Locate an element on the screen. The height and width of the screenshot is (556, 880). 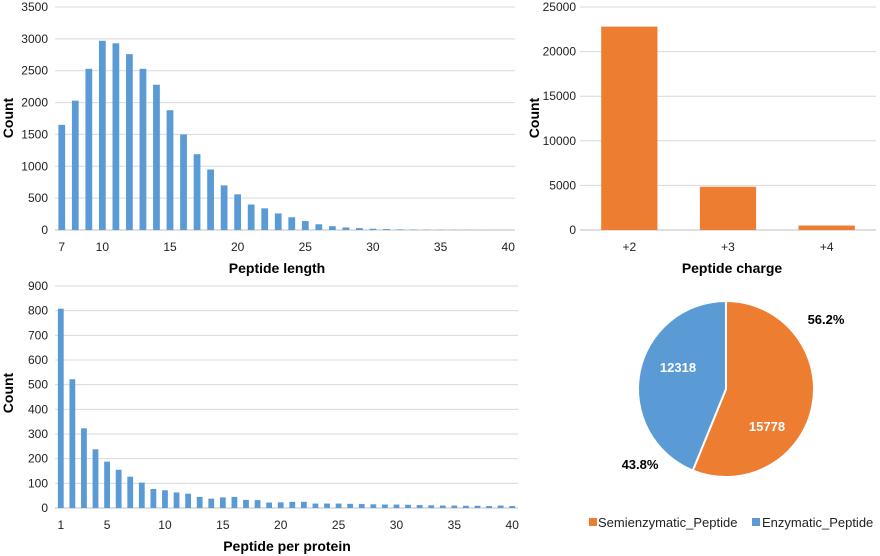
x-tick-label-peptide-per-protein: 5 is located at coordinates (107, 525).